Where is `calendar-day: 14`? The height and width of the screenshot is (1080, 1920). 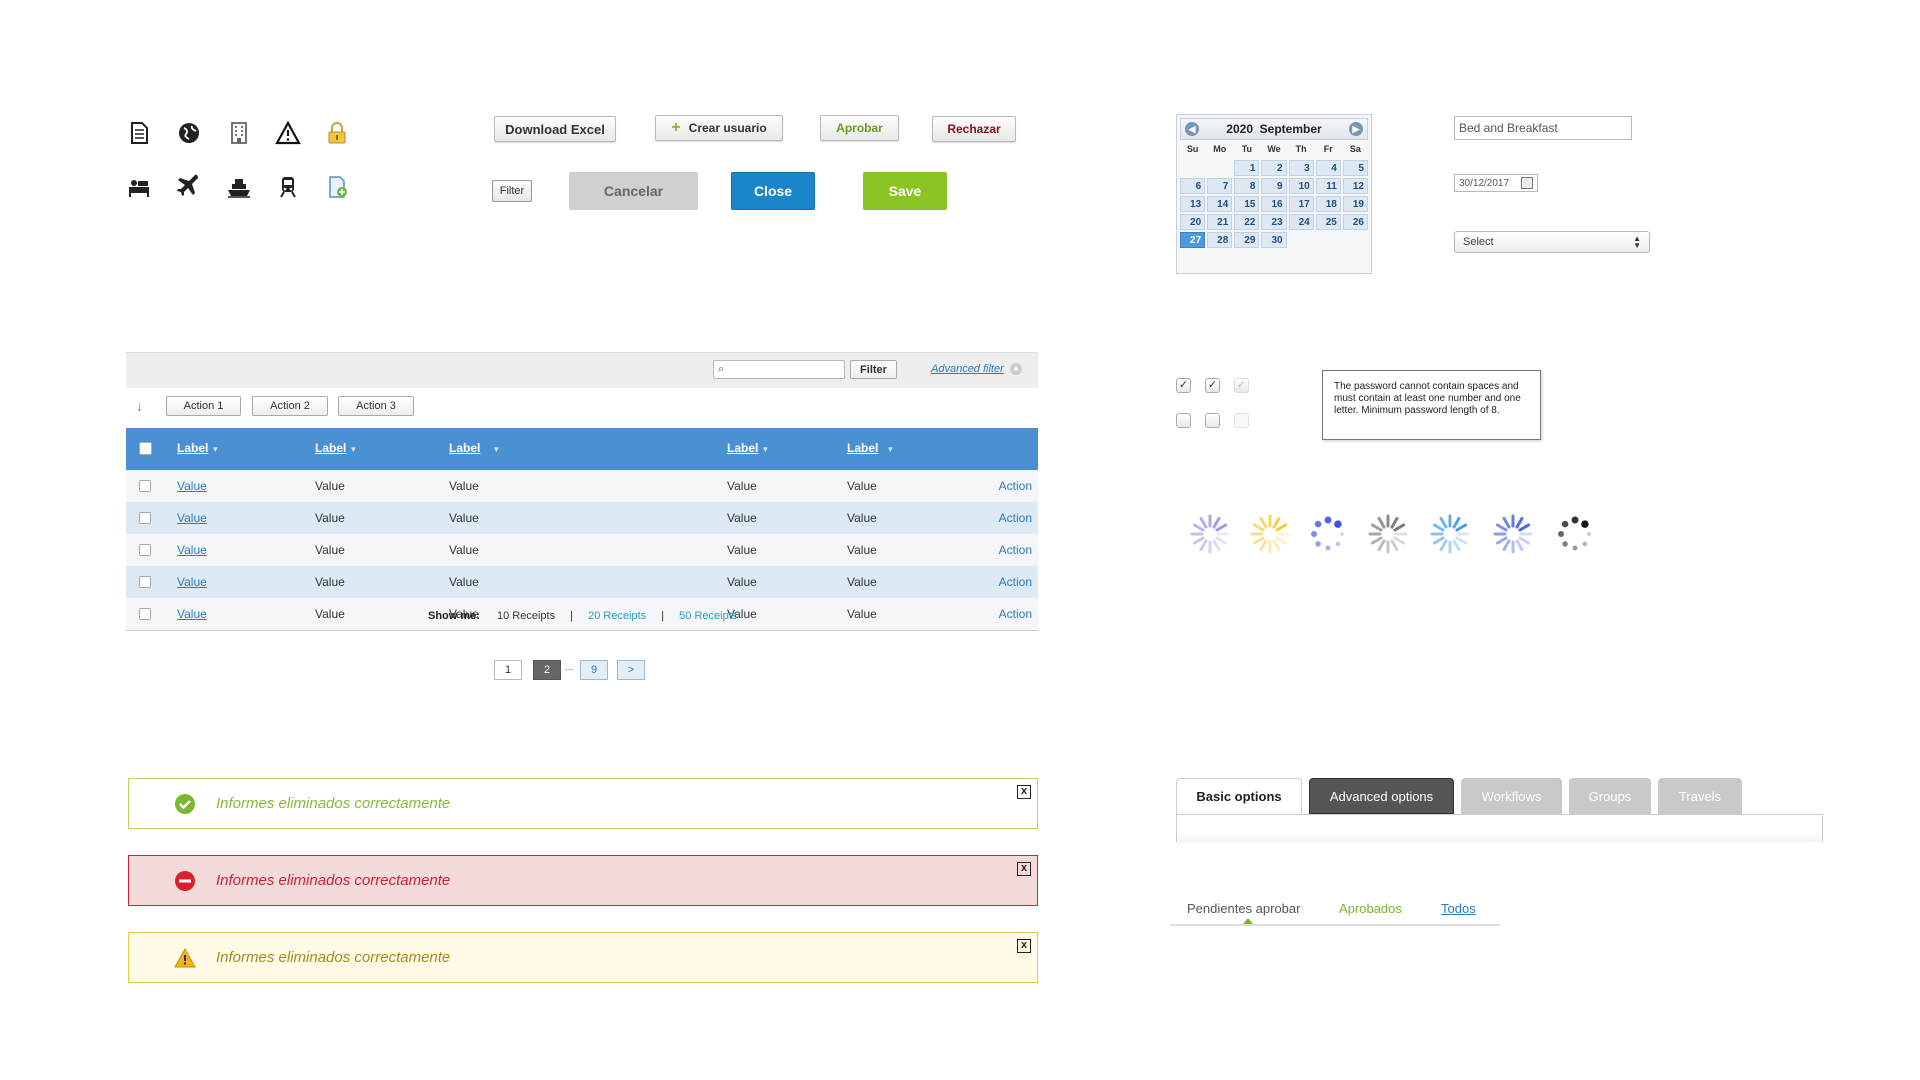
calendar-day: 14 is located at coordinates (1220, 204).